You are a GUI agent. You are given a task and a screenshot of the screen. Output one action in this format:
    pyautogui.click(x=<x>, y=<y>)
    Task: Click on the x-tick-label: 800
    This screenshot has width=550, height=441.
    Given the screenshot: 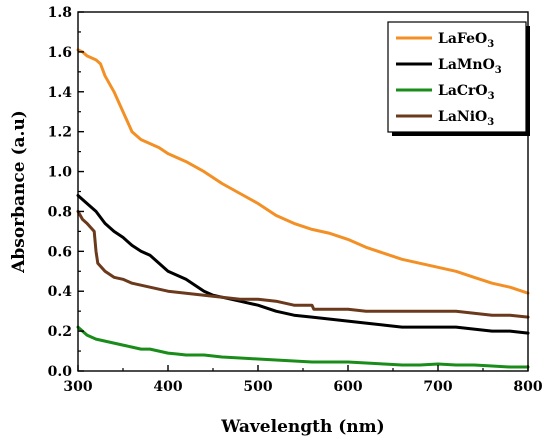 What is the action you would take?
    pyautogui.click(x=527, y=387)
    